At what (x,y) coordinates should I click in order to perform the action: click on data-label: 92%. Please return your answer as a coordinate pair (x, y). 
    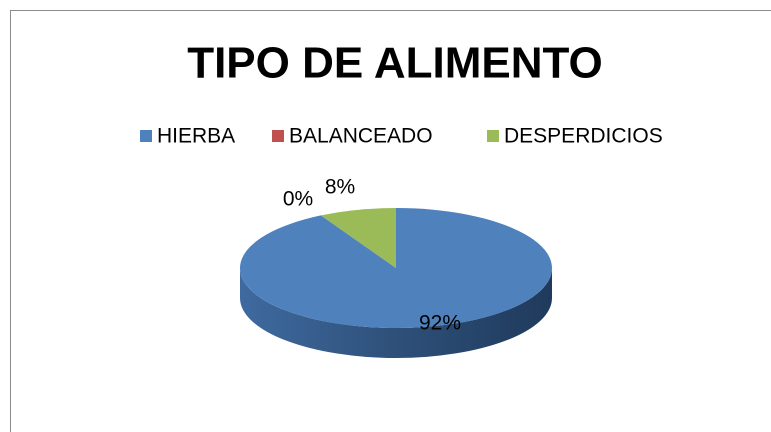
    Looking at the image, I should click on (440, 323).